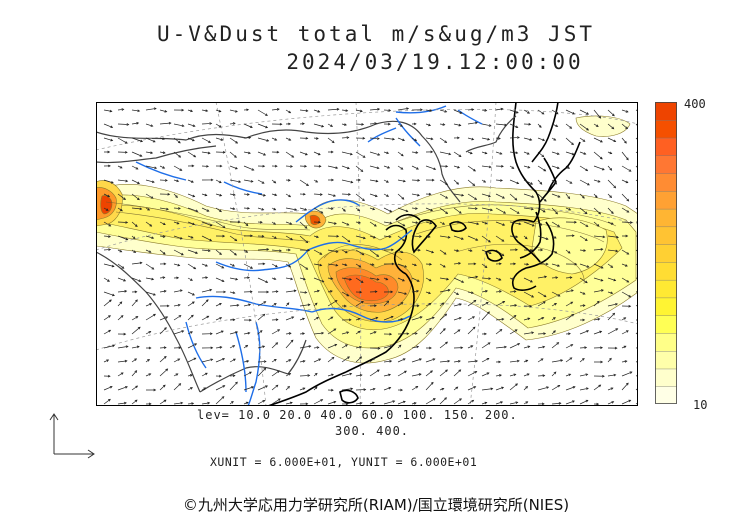 This screenshot has width=752, height=532. What do you see at coordinates (357, 415) in the screenshot?
I see `contour-levels-line1: lev= 10.0 20.0 40.0 60.0 100. 150. 200.` at bounding box center [357, 415].